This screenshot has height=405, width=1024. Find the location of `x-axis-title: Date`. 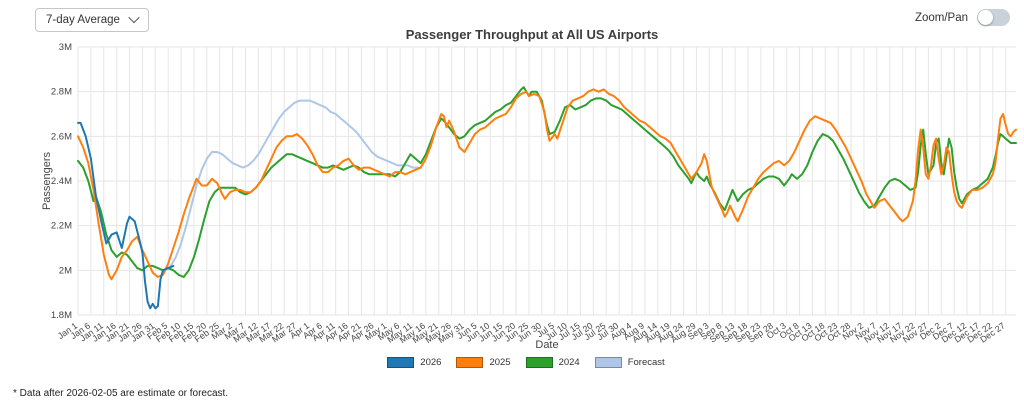

x-axis-title: Date is located at coordinates (546, 345).